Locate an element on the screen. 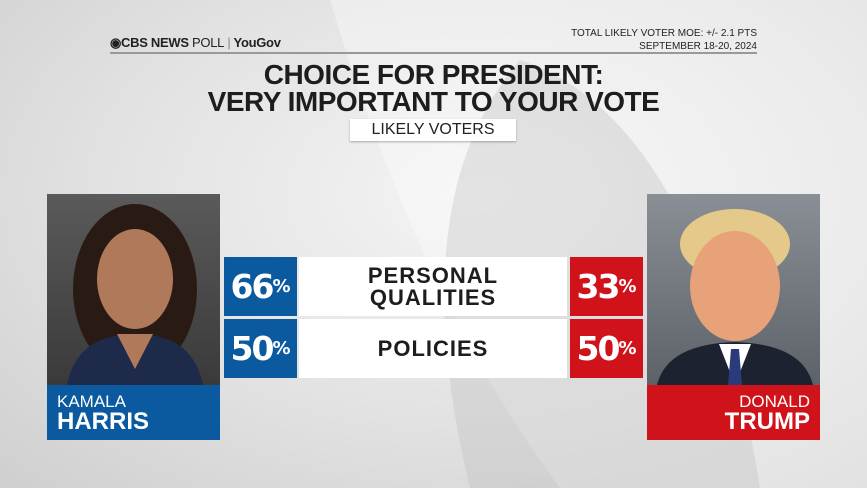 This screenshot has width=867, height=488. trump-first-name: DONALD is located at coordinates (774, 401).